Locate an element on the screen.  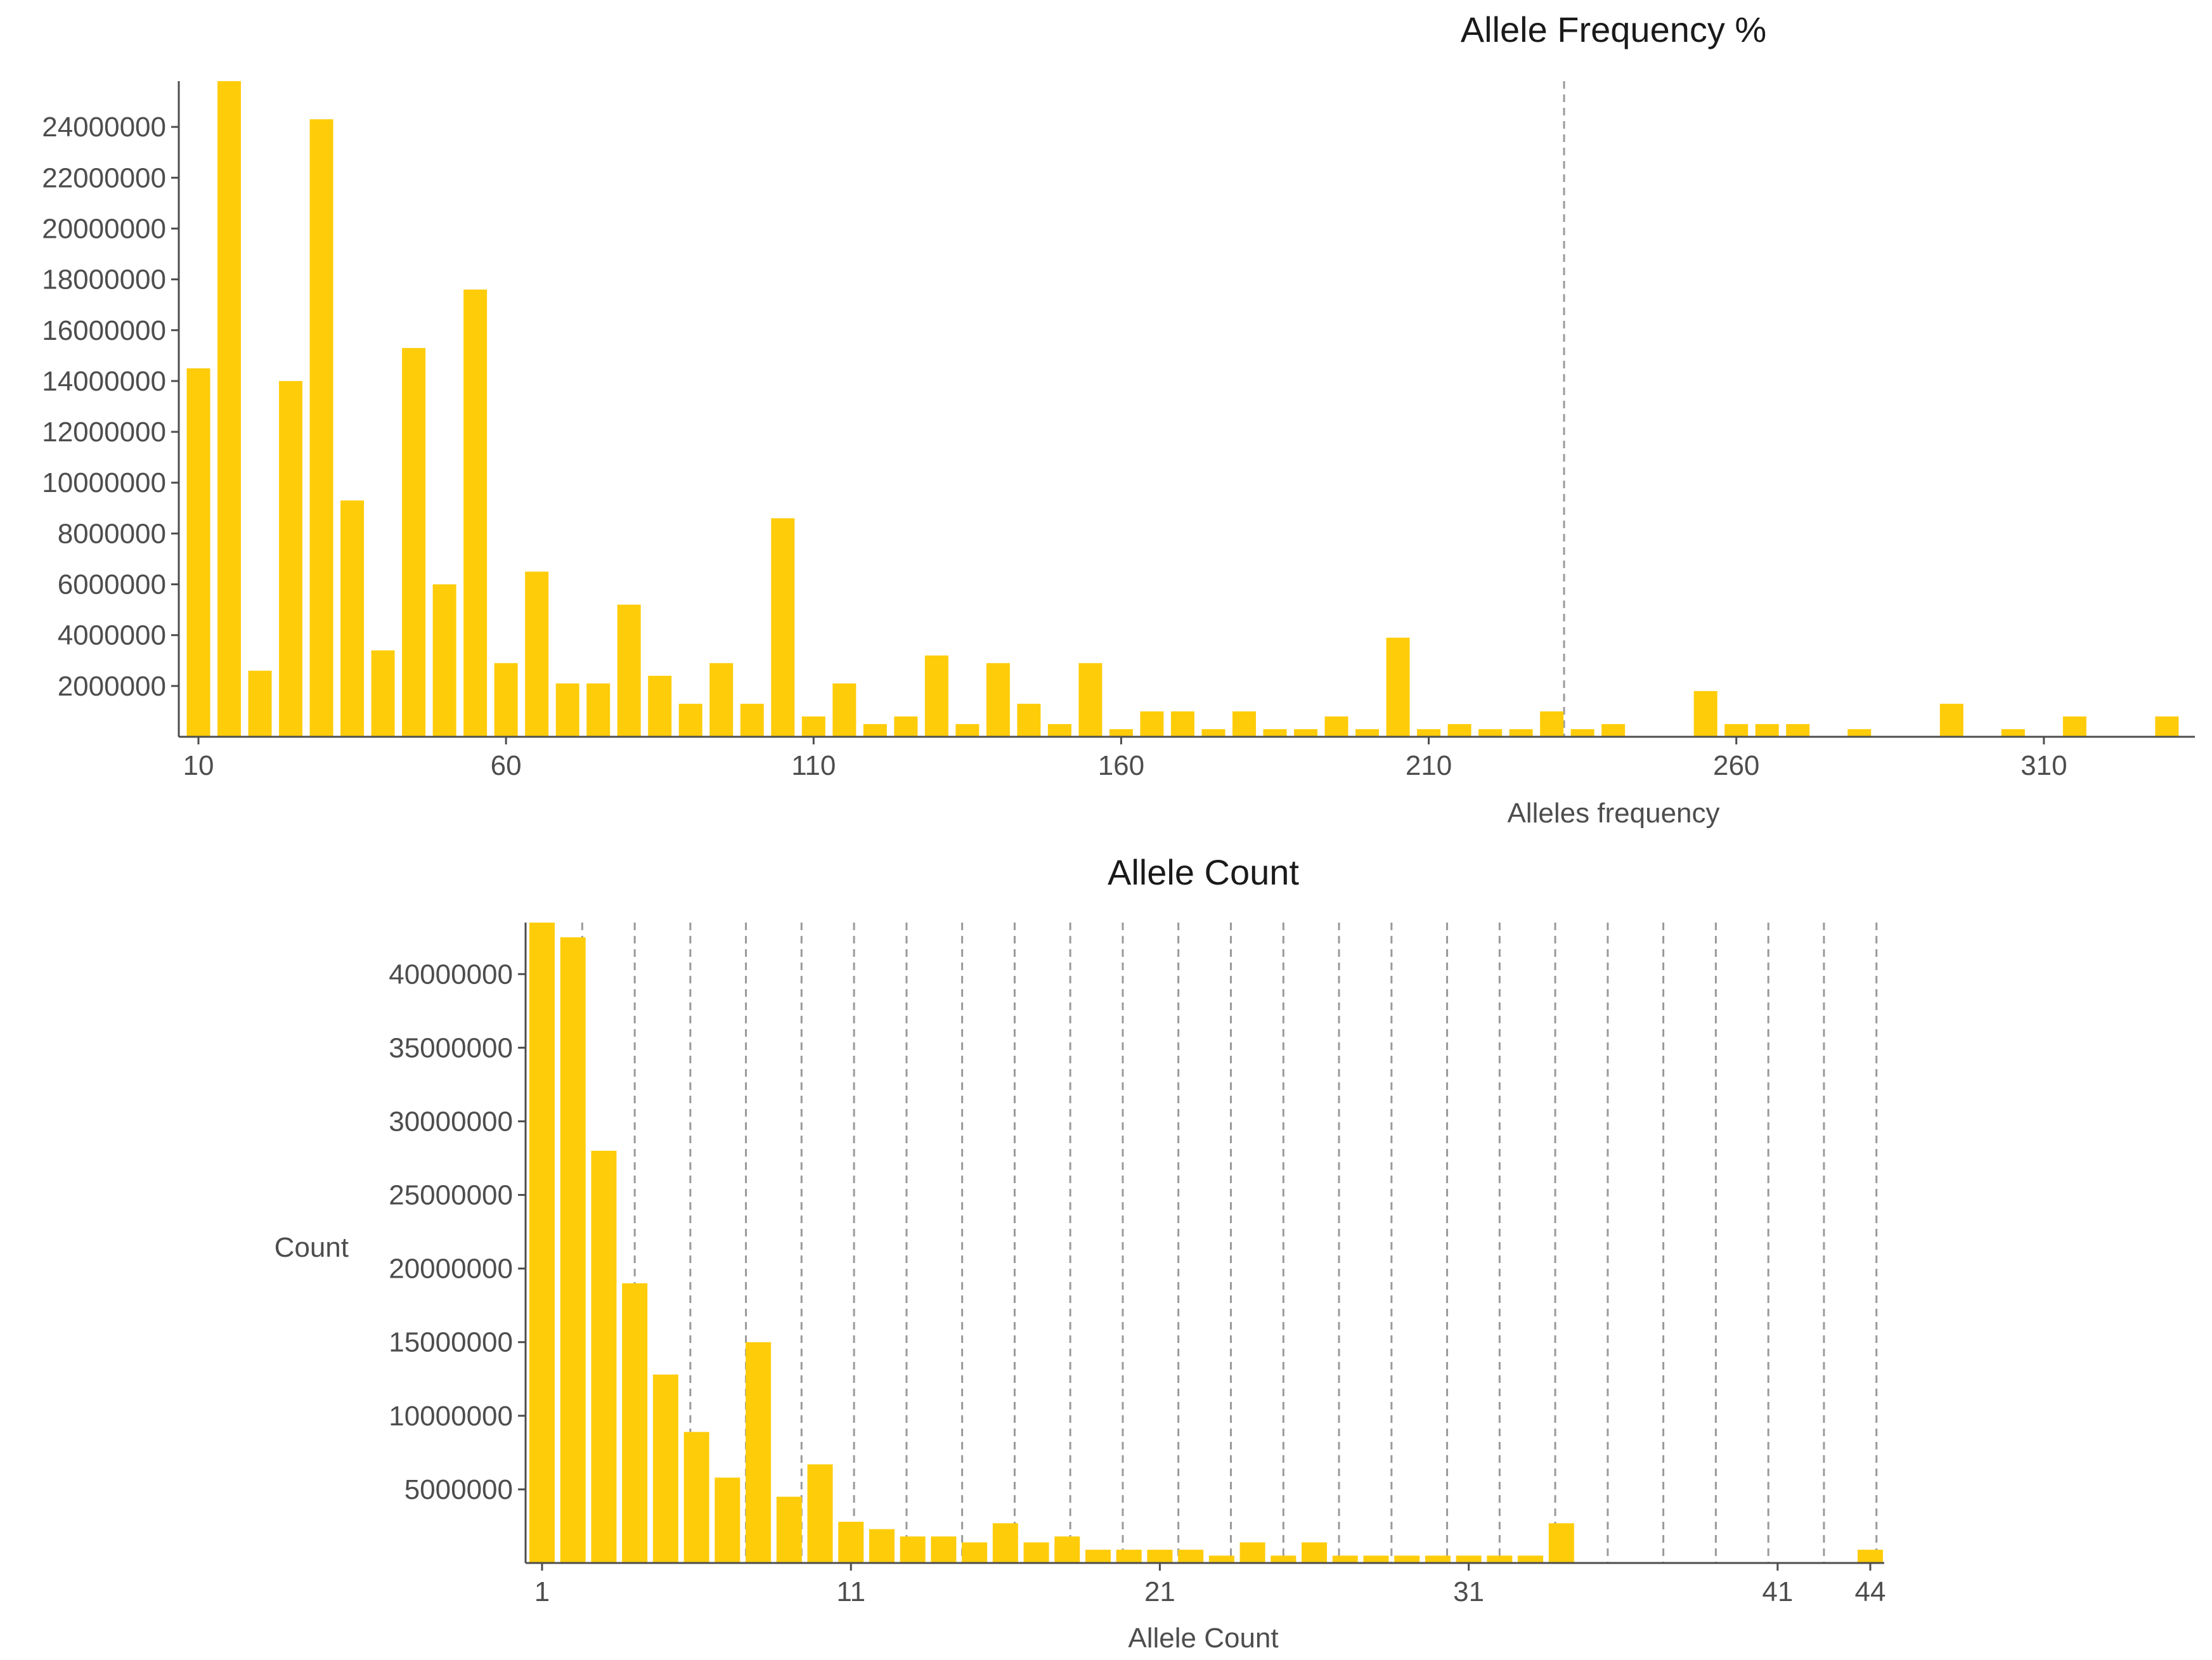
x-tick-label: 160 is located at coordinates (1121, 765).